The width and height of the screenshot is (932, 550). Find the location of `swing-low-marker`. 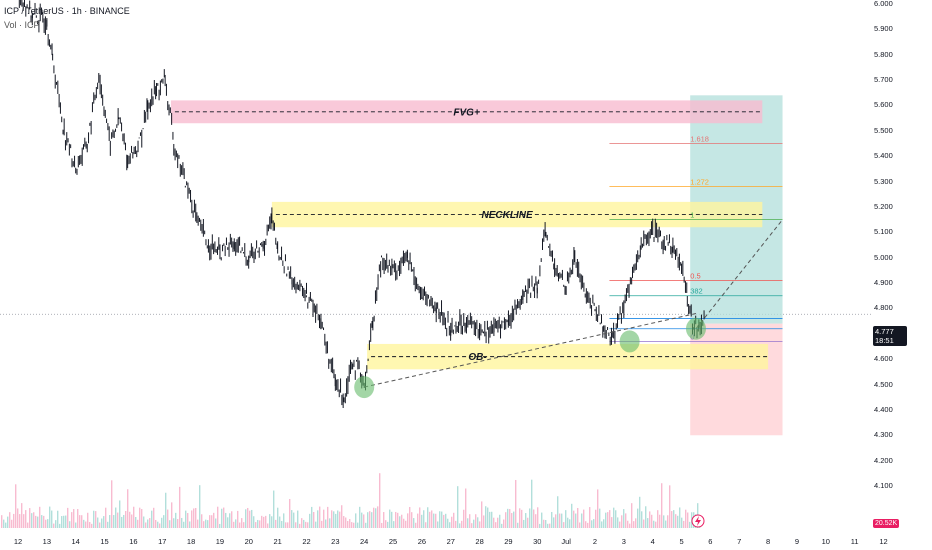

swing-low-marker is located at coordinates (695, 328).